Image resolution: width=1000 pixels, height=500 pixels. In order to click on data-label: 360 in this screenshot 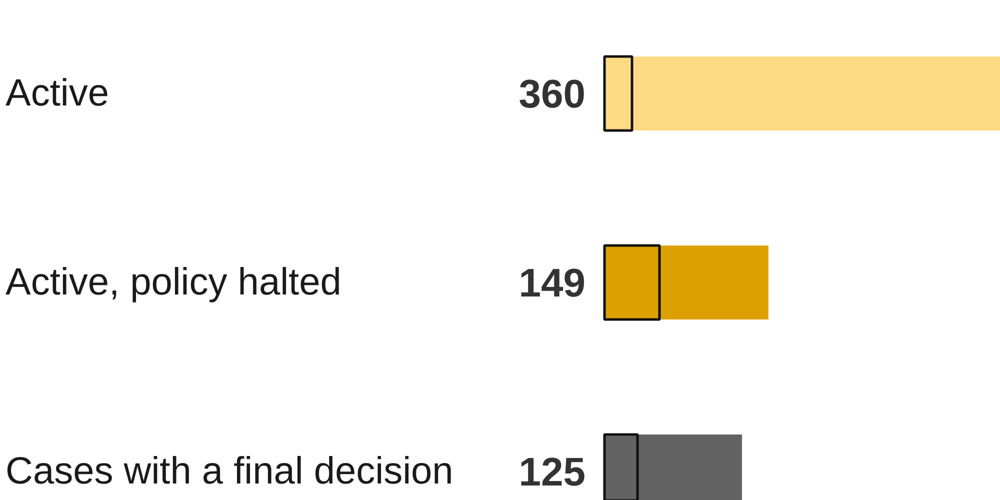, I will do `click(552, 94)`.